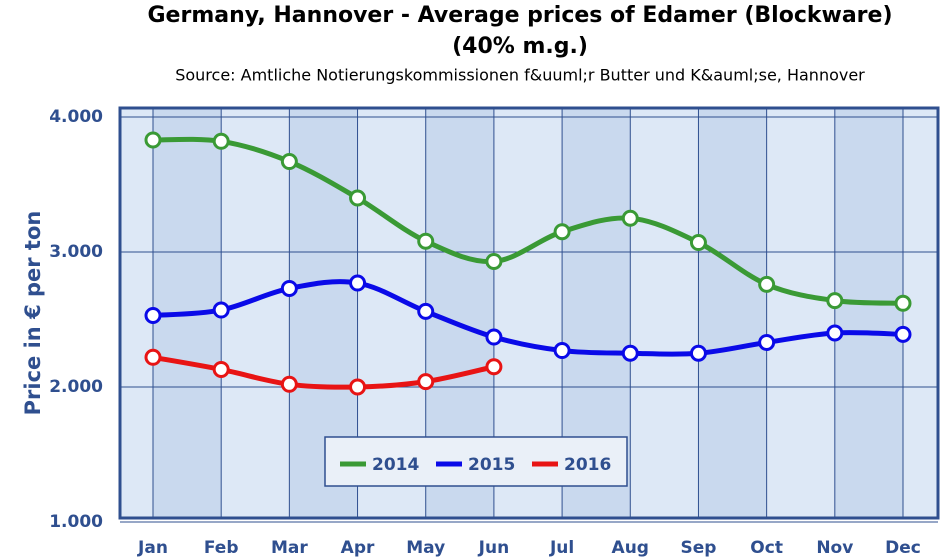 The width and height of the screenshot is (950, 560). I want to click on x-tick-label: Dec, so click(903, 548).